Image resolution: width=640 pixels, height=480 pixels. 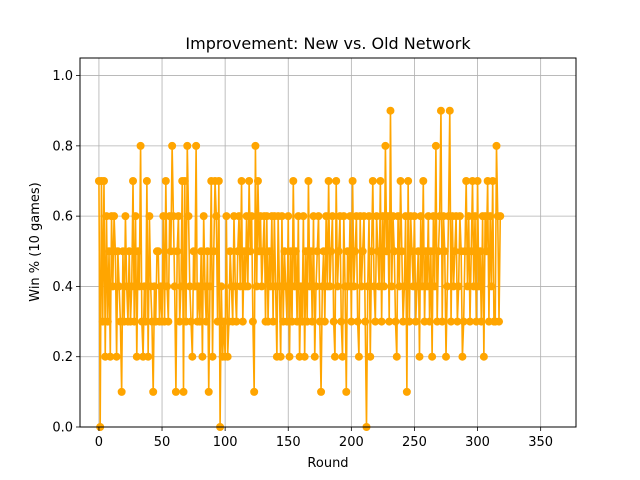 What do you see at coordinates (99, 442) in the screenshot?
I see `x-tick-label: 0` at bounding box center [99, 442].